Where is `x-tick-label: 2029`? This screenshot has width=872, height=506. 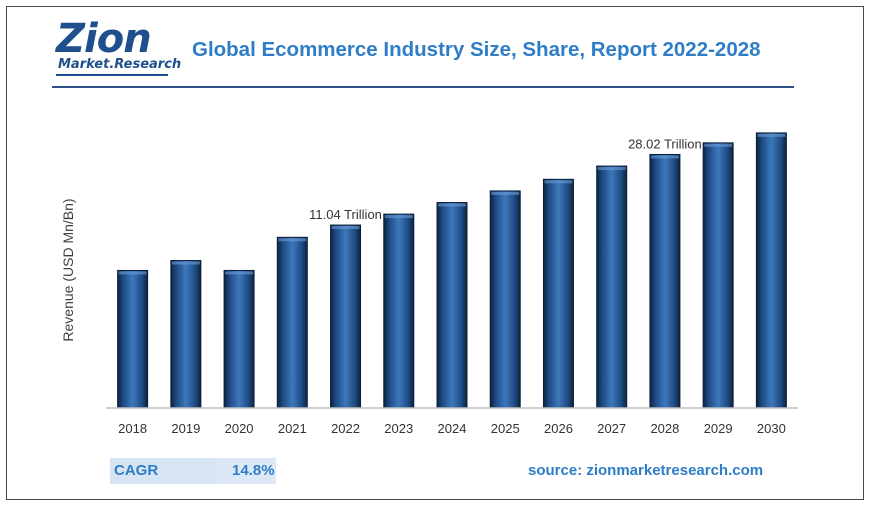
x-tick-label: 2029 is located at coordinates (718, 428).